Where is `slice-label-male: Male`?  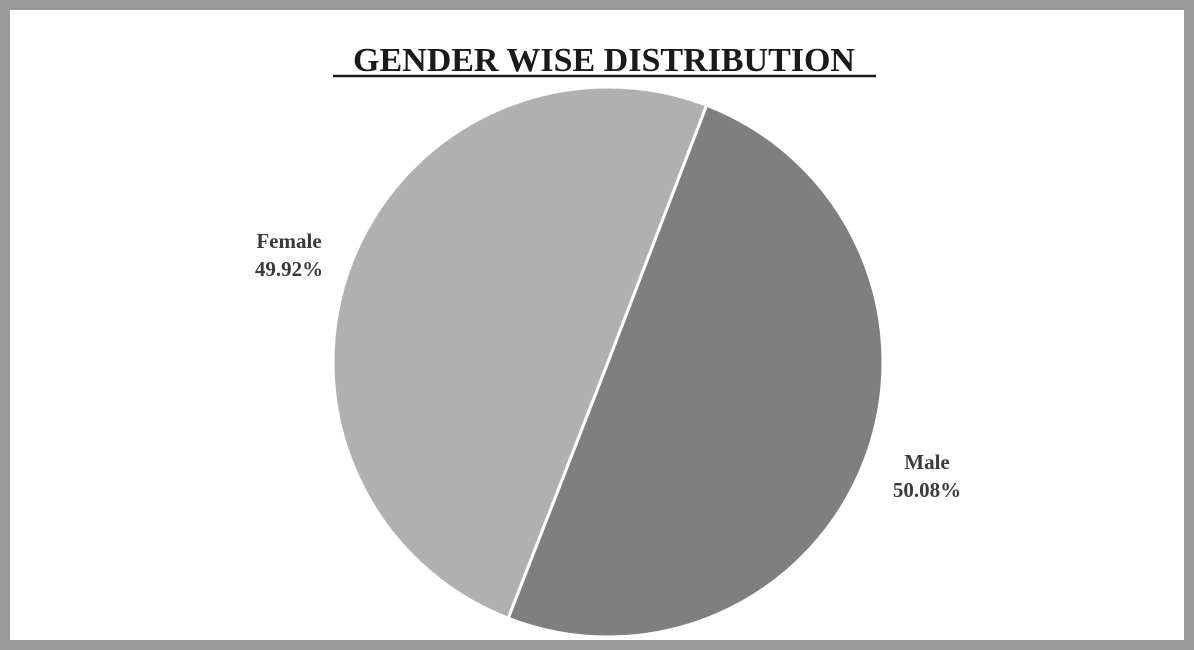
slice-label-male: Male is located at coordinates (926, 462).